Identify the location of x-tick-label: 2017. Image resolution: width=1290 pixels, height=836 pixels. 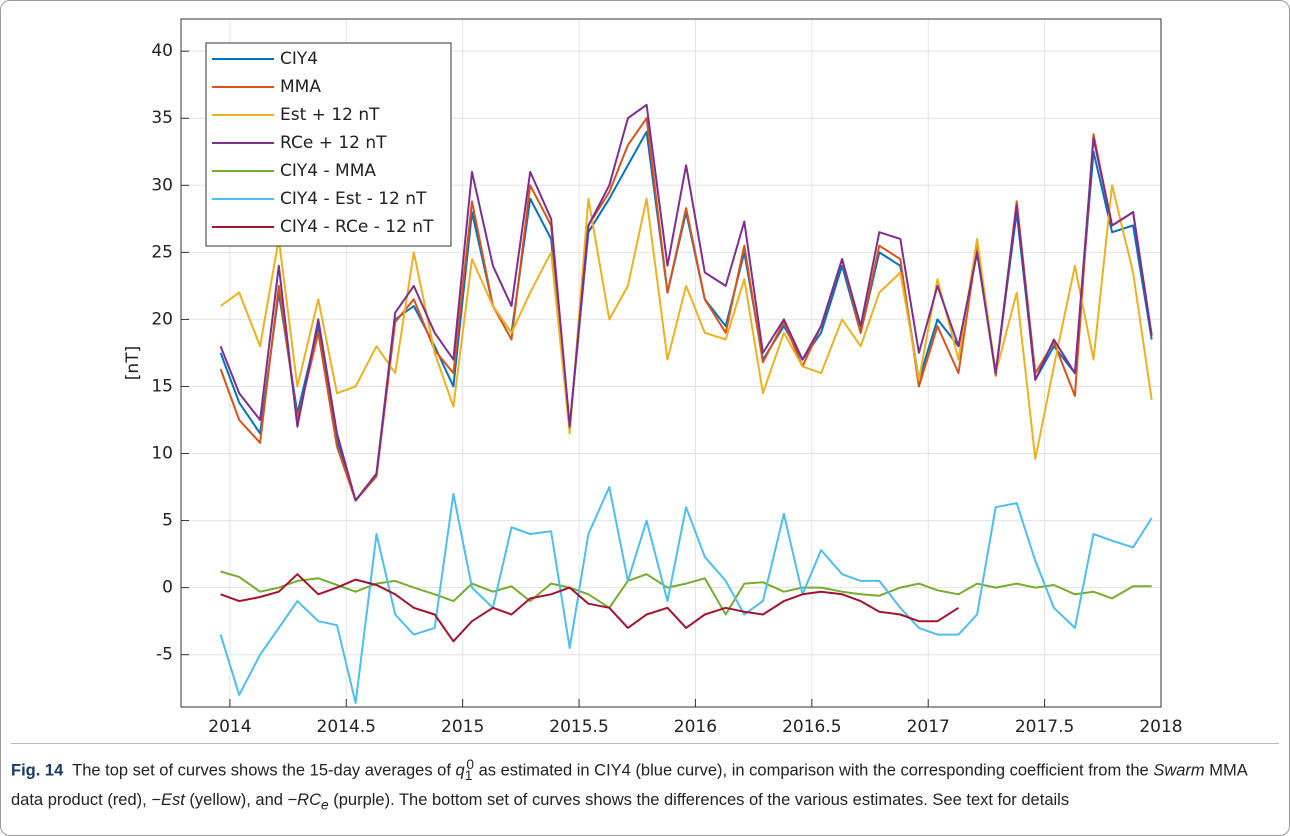
(928, 727).